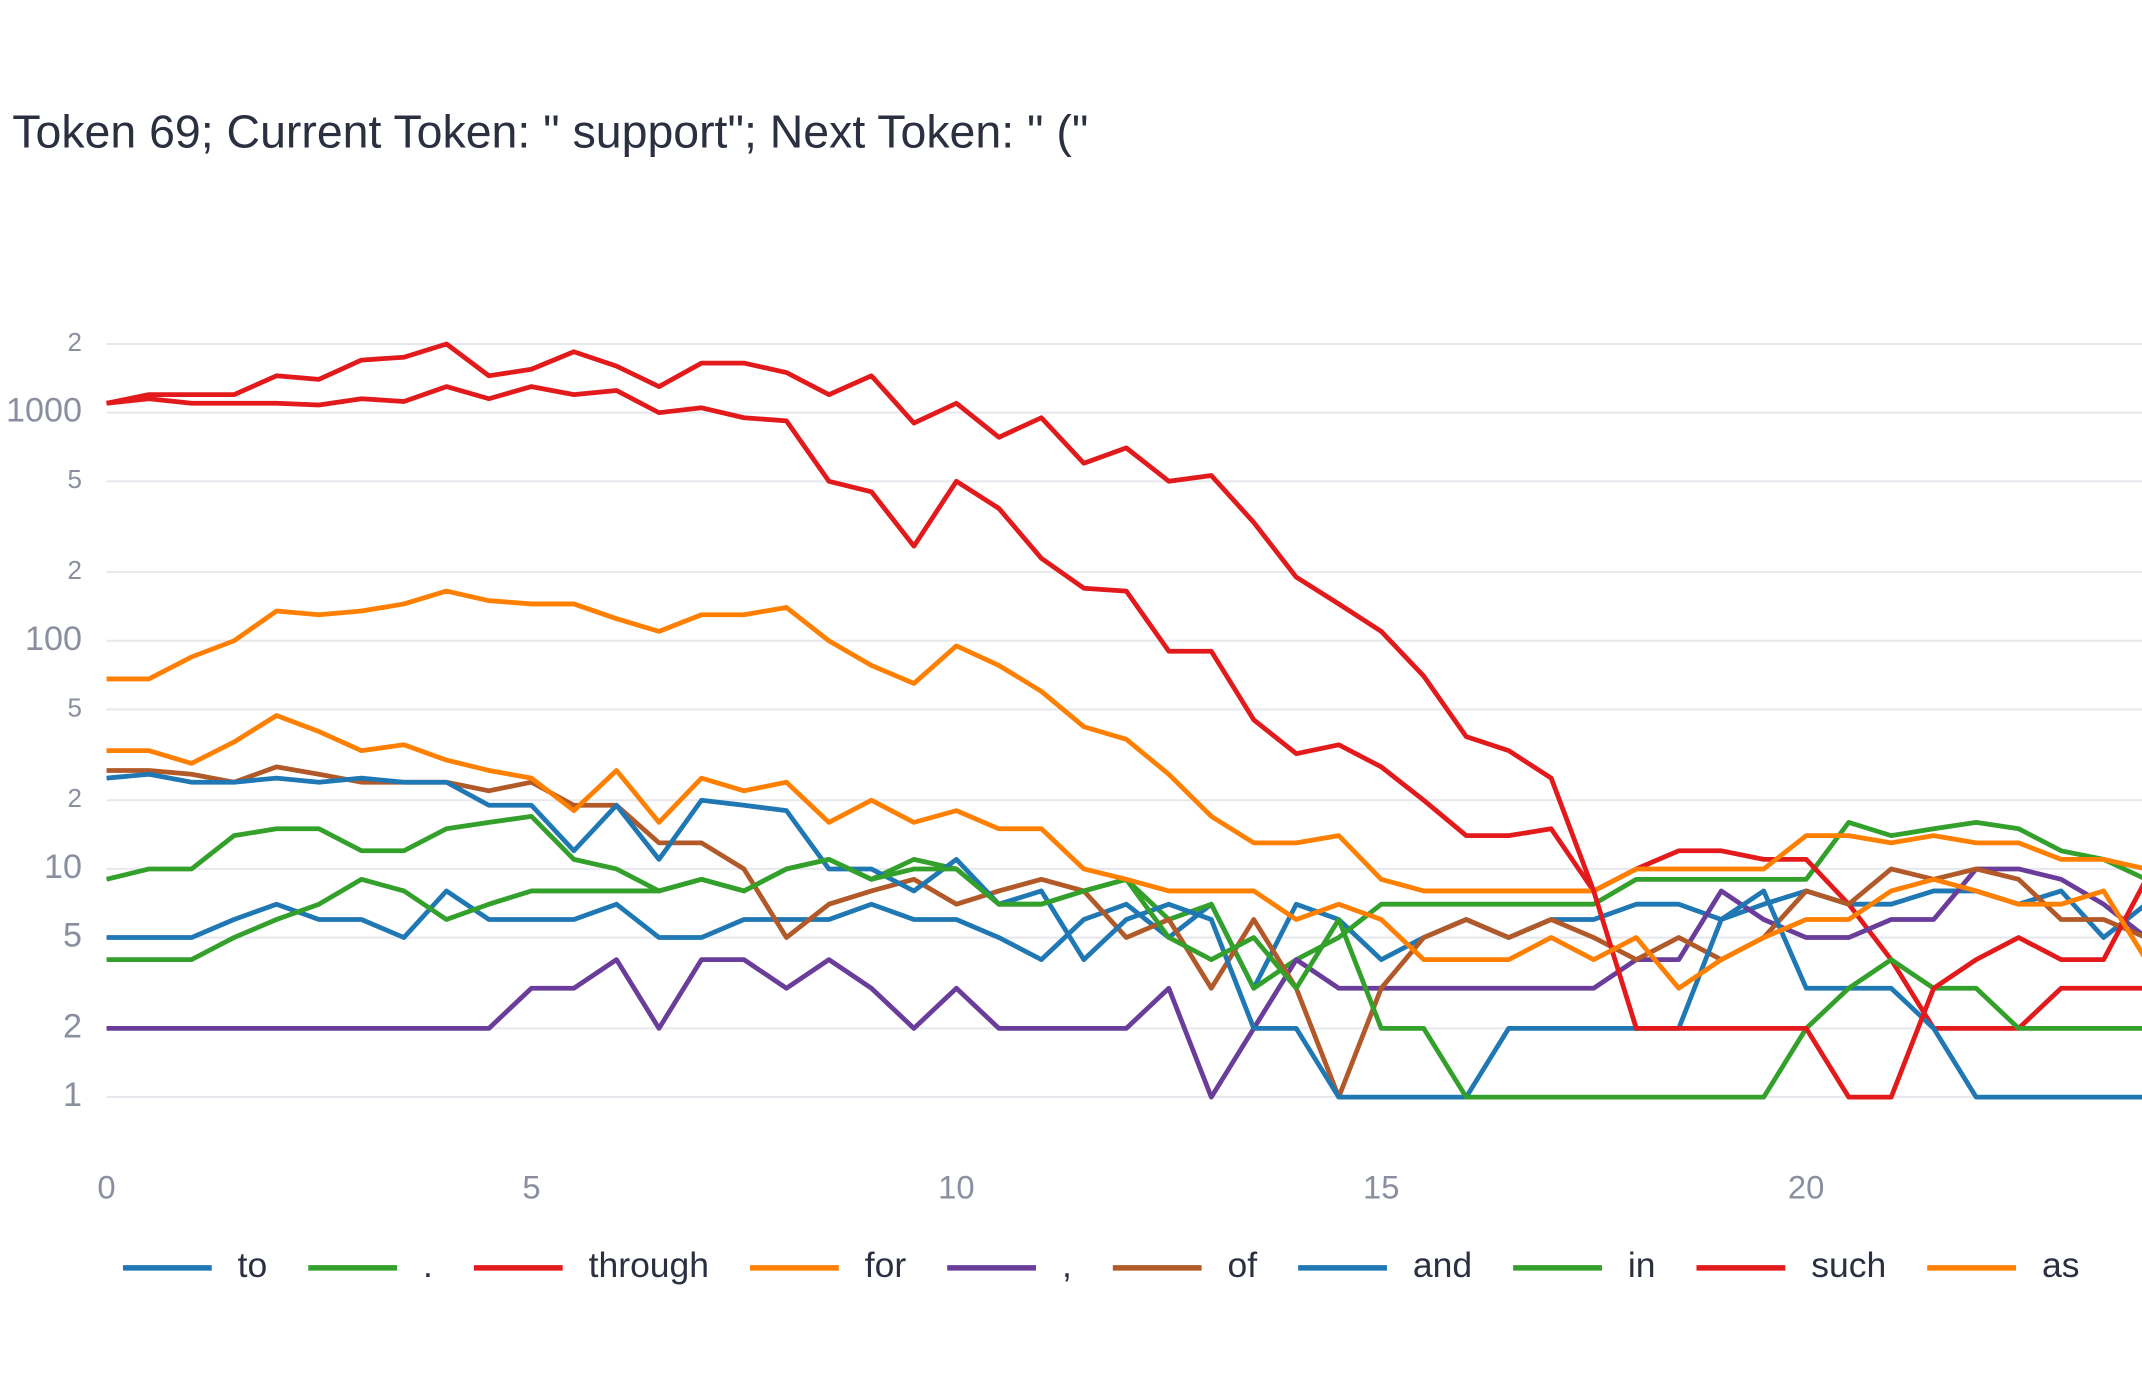 This screenshot has width=2142, height=1380. I want to click on x-tick-label: 20, so click(1806, 1187).